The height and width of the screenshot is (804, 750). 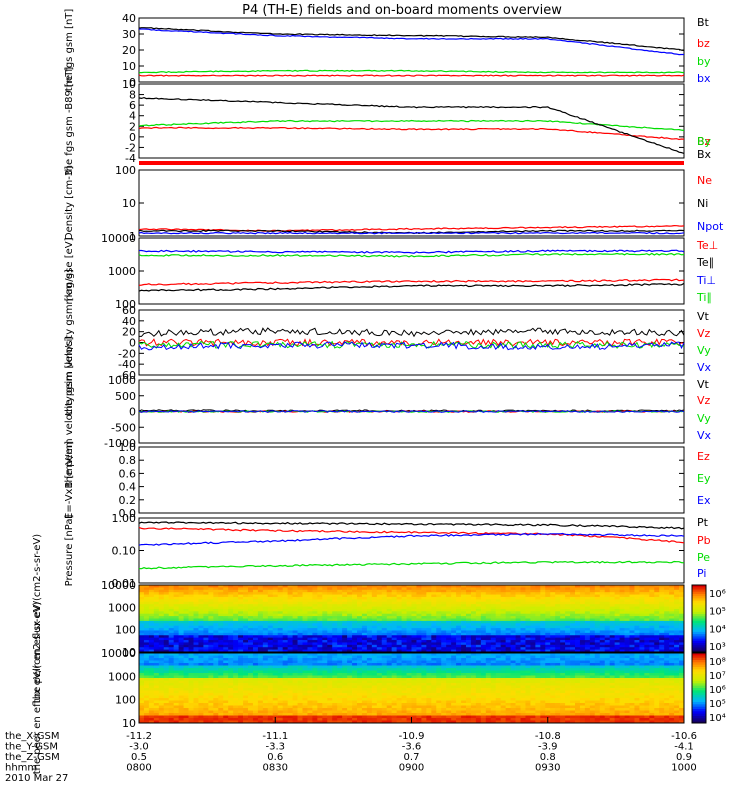 What do you see at coordinates (124, 551) in the screenshot?
I see `ytick-label: 0.10` at bounding box center [124, 551].